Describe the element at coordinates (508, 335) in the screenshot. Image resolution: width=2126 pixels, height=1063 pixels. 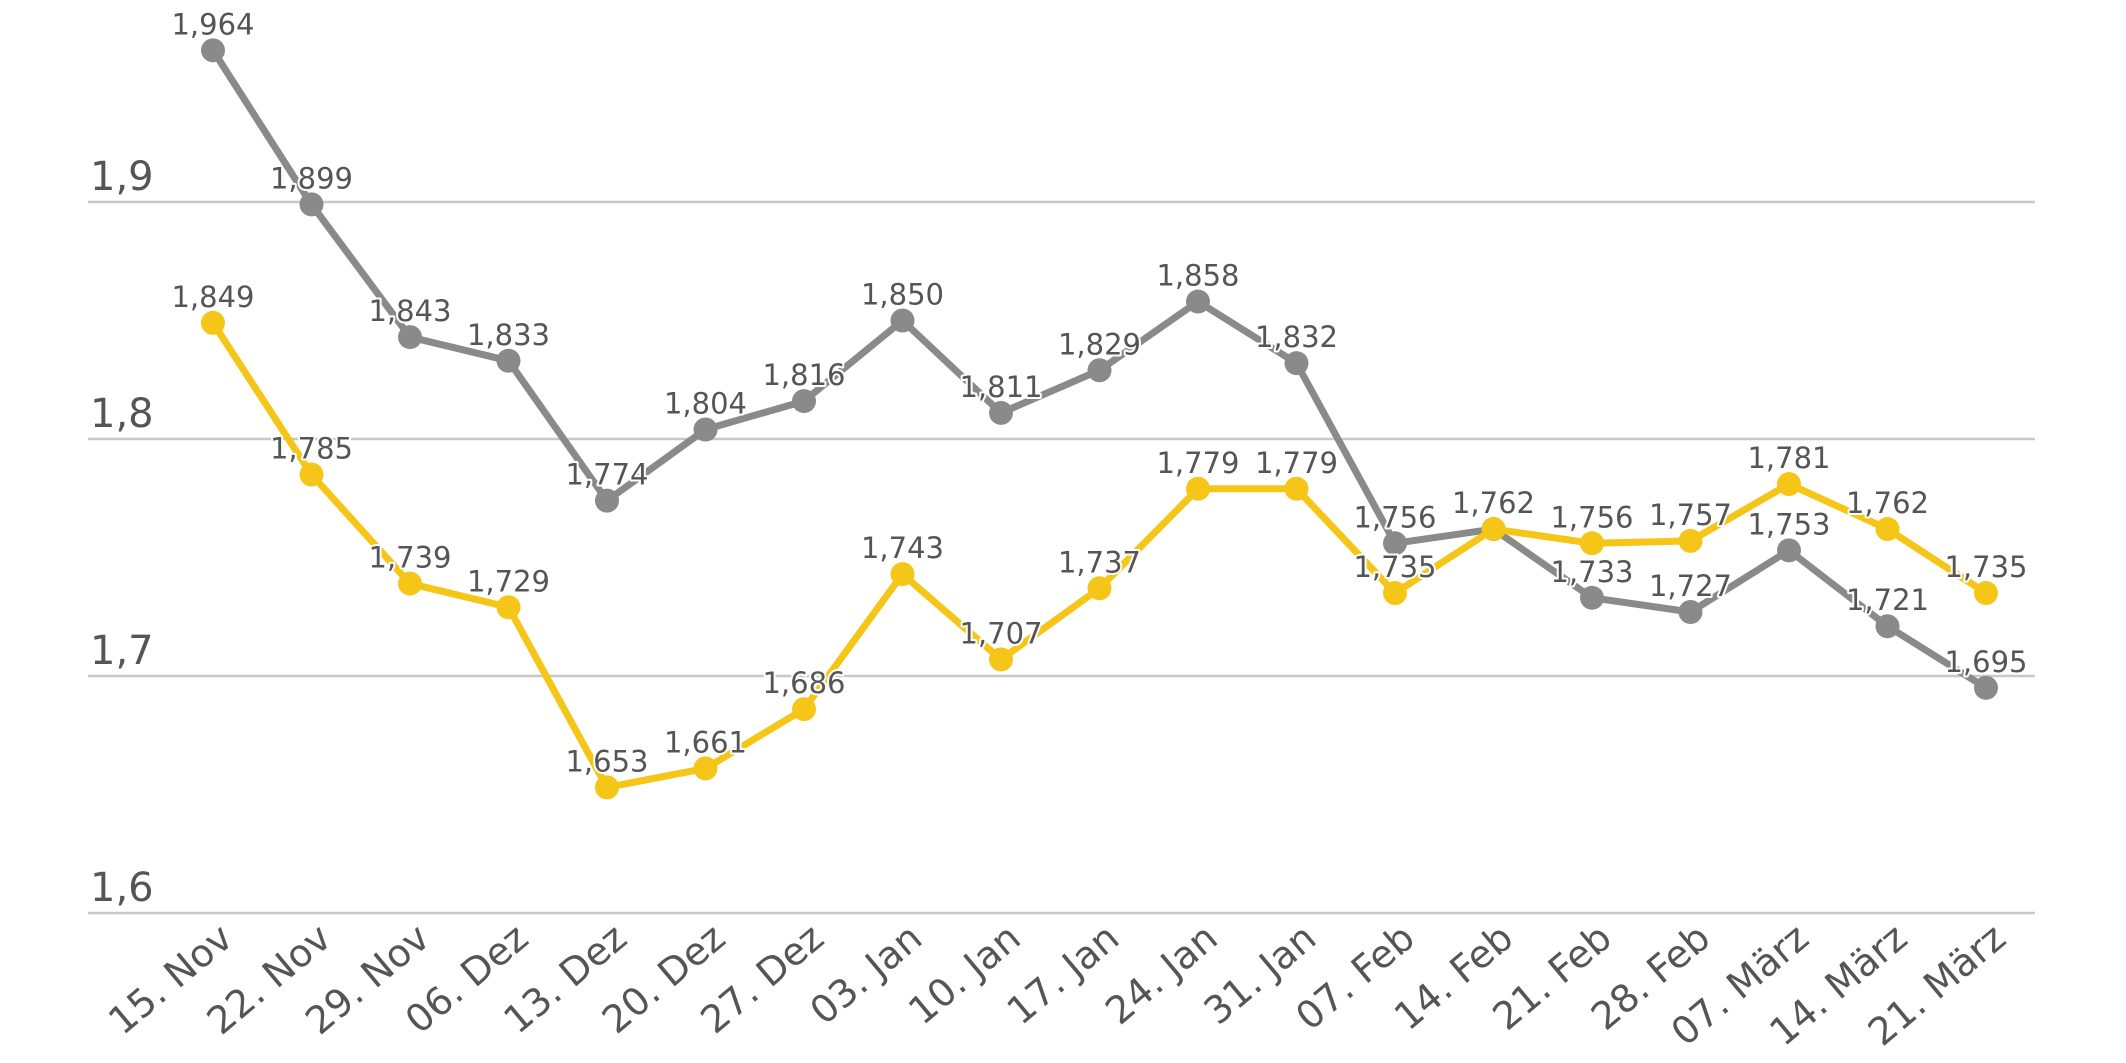
I see `data-label-grau: 1,833` at that location.